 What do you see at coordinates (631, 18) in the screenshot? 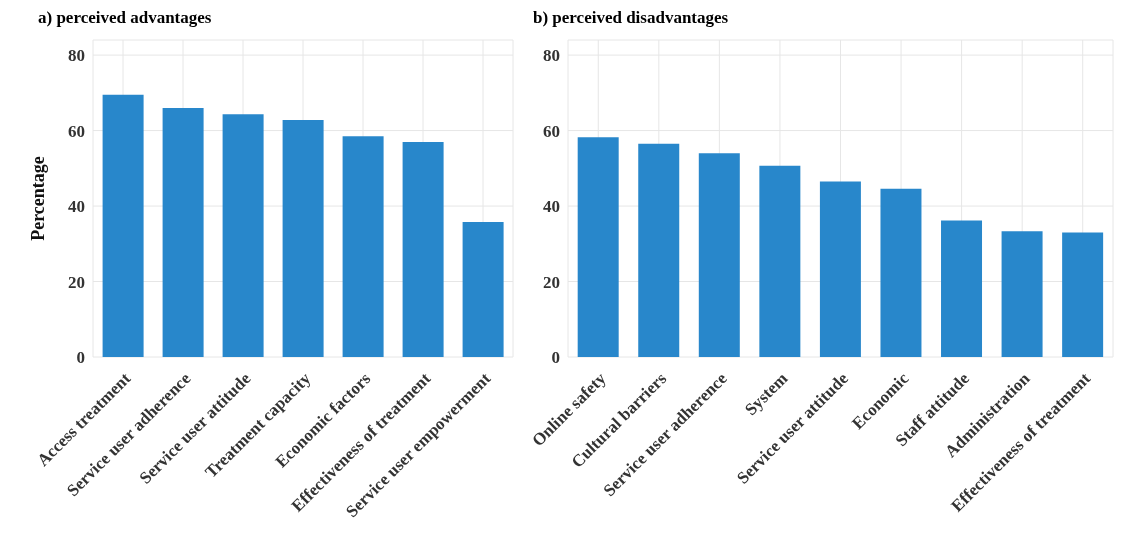
I see `chart-title: b) perceived disadvantages` at bounding box center [631, 18].